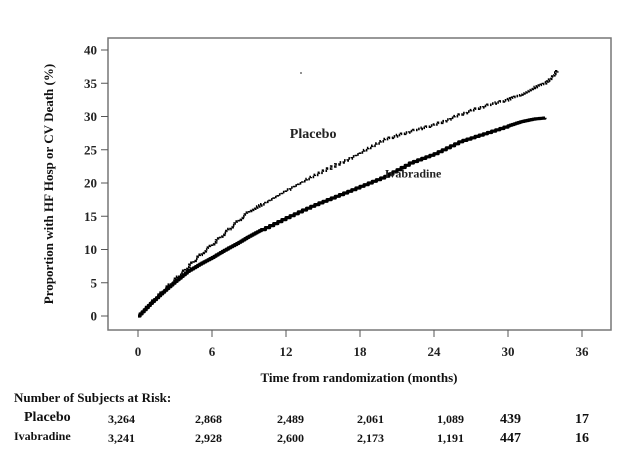 This screenshot has height=467, width=624. What do you see at coordinates (42, 436) in the screenshot?
I see `risk-row-label: Ivabradine` at bounding box center [42, 436].